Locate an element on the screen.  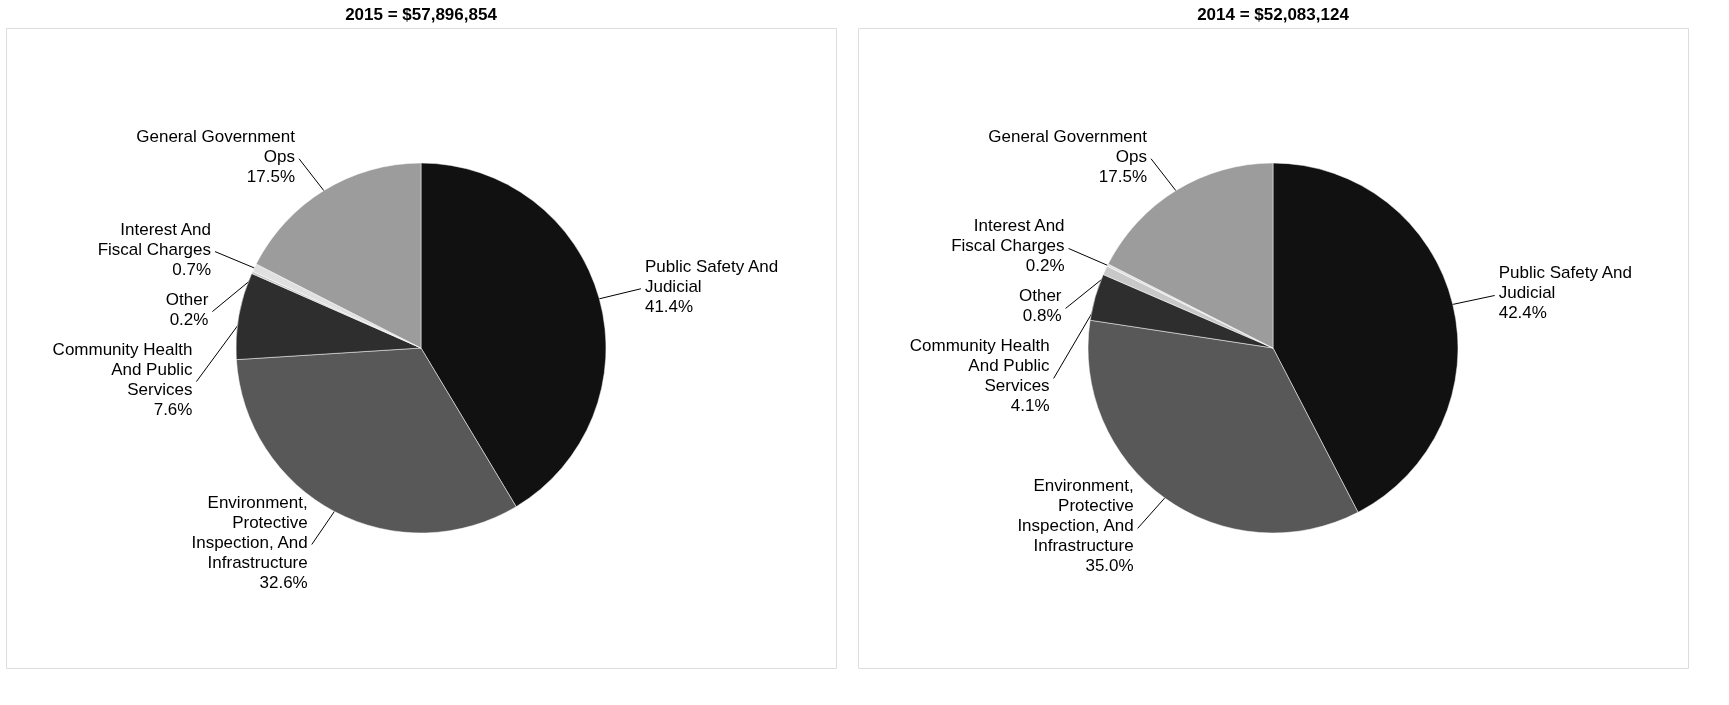
data-label: 32.6% is located at coordinates (283, 582).